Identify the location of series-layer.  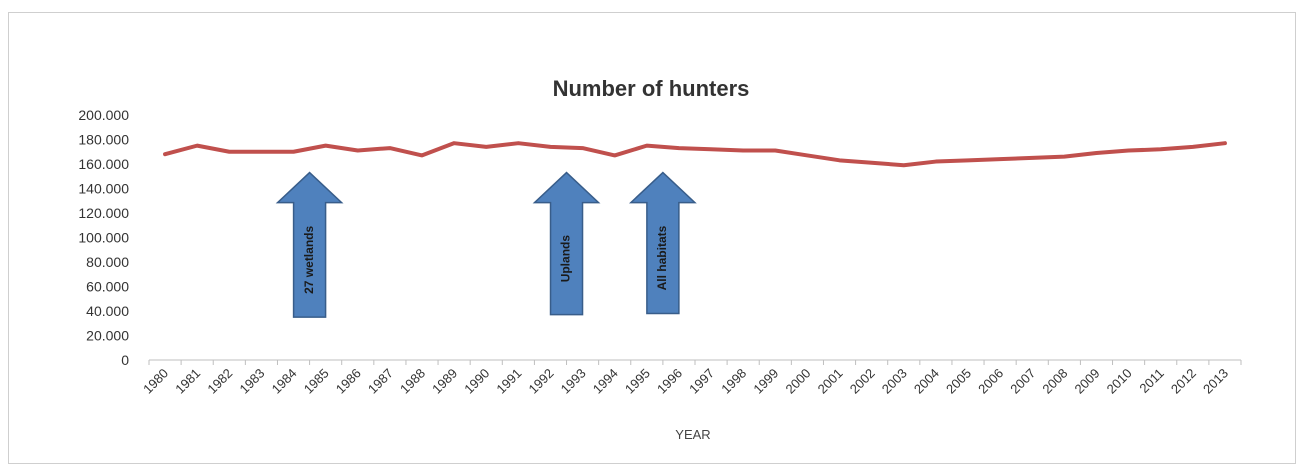
(695, 154).